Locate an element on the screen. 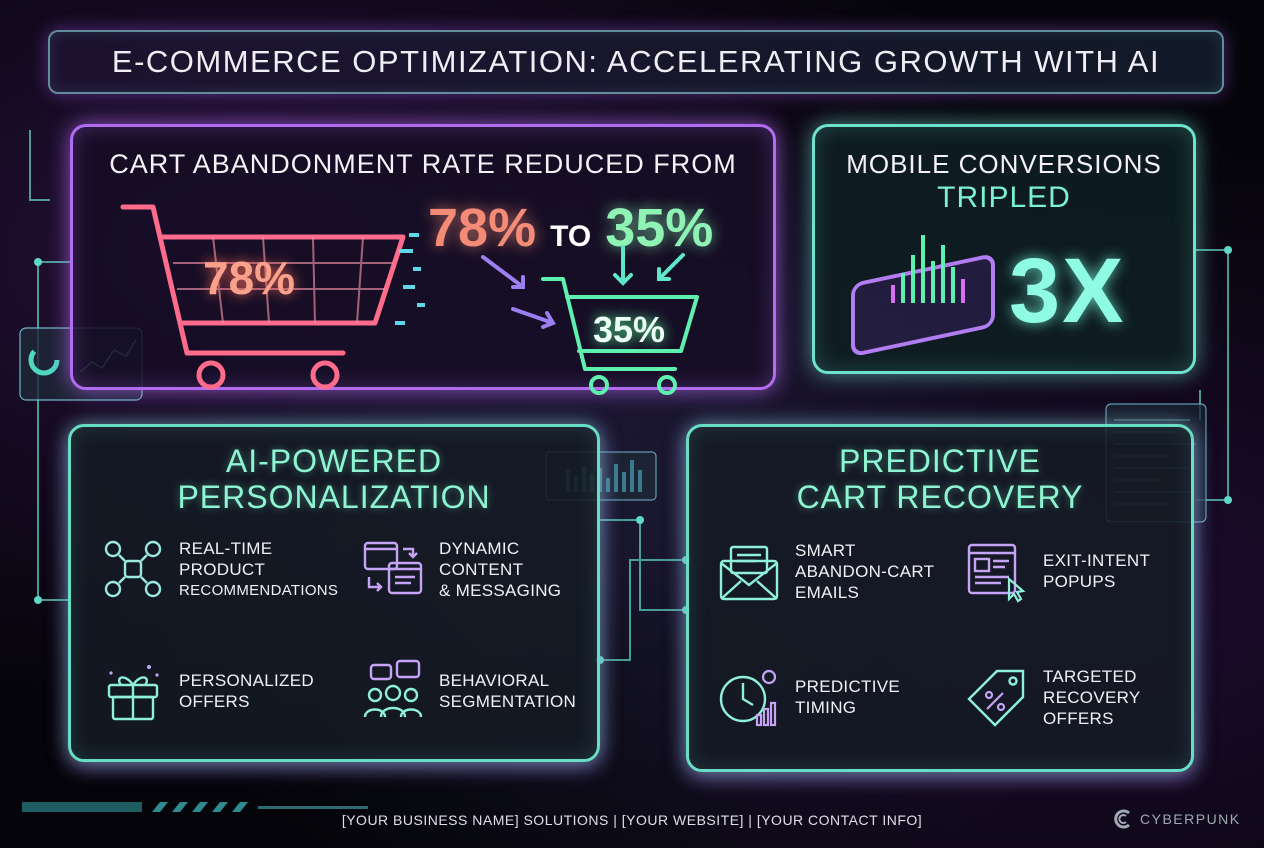  red-shopping-cart-icon is located at coordinates (272, 297).